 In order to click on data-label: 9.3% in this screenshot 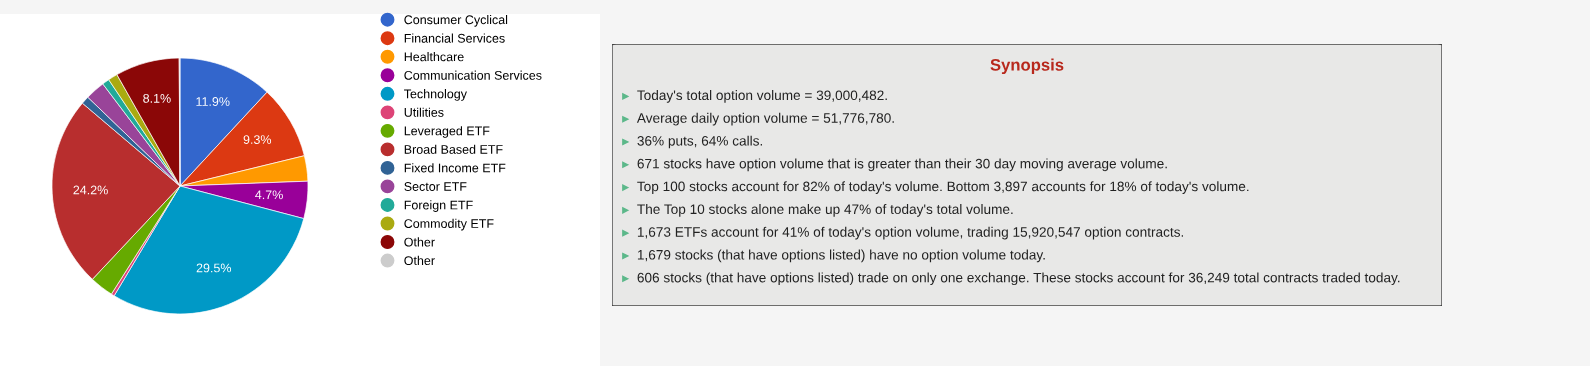, I will do `click(257, 139)`.